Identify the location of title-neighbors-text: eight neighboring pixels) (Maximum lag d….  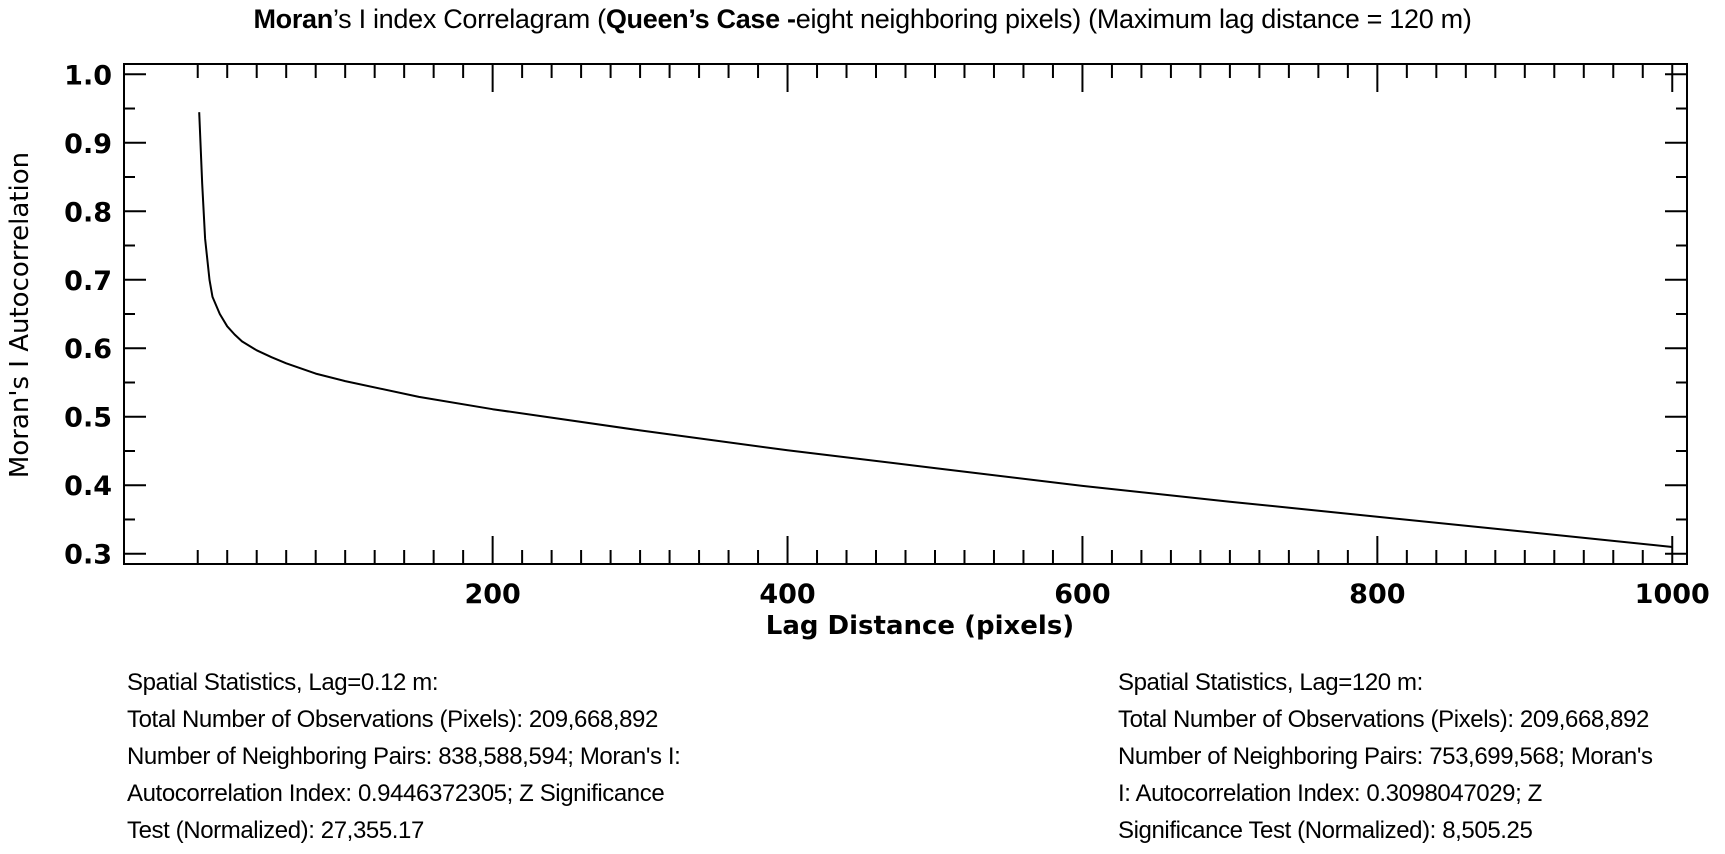
(1133, 19).